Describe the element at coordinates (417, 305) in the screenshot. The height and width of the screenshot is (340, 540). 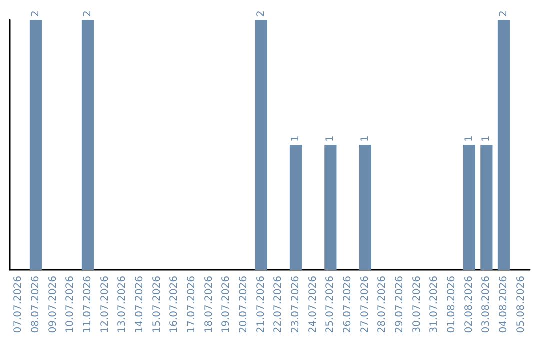
I see `x-tick-label: 30.07.2026` at that location.